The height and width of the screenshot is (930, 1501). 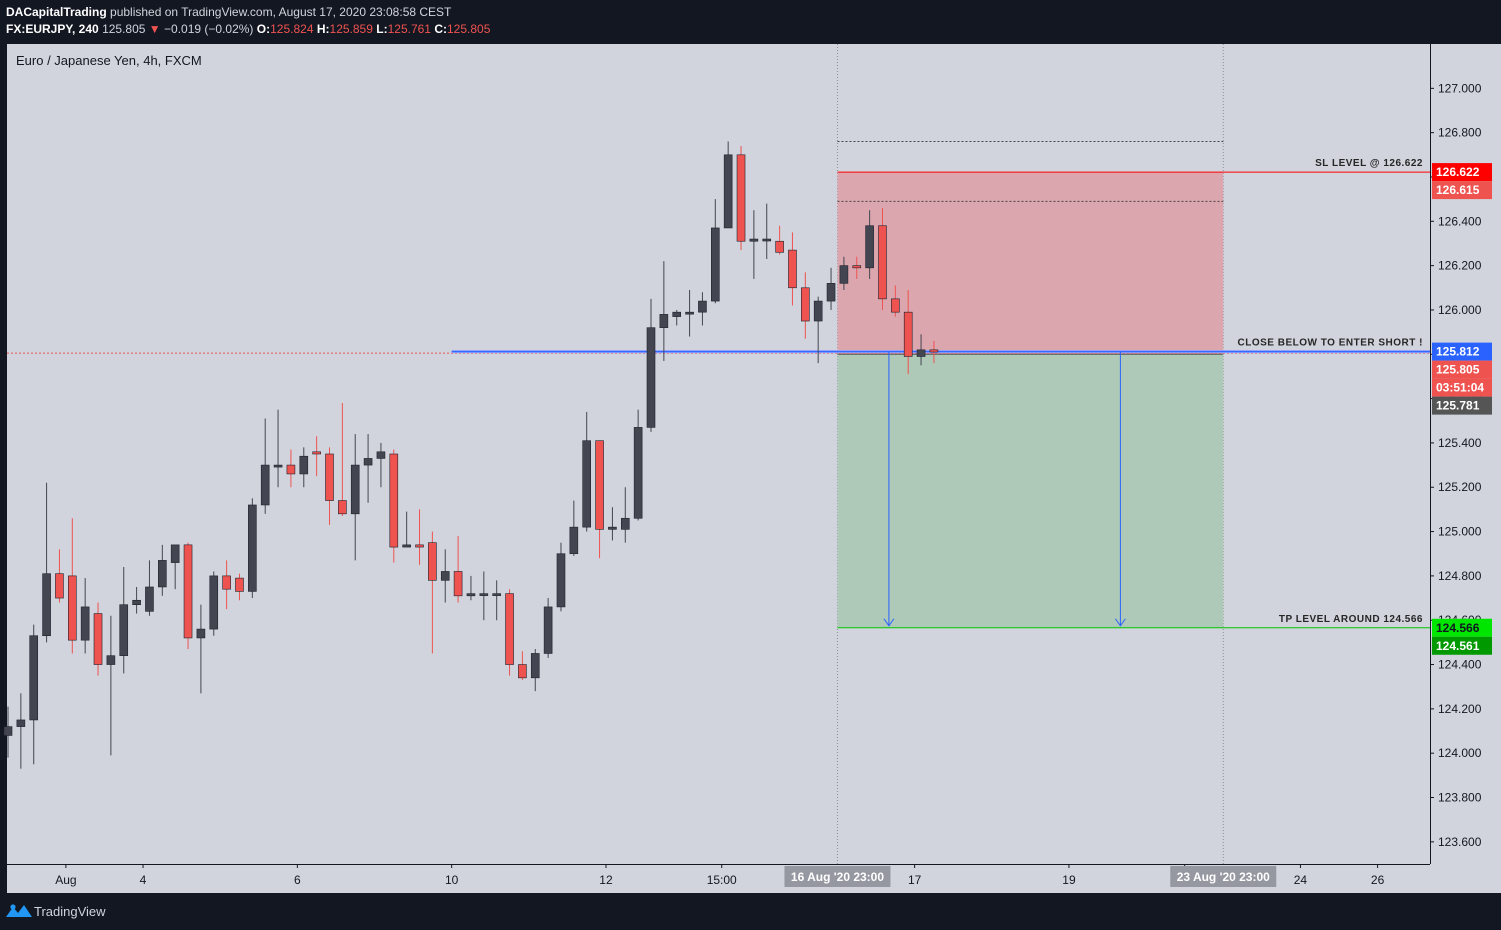 I want to click on y-tick-label: 126.400, so click(x=1460, y=221).